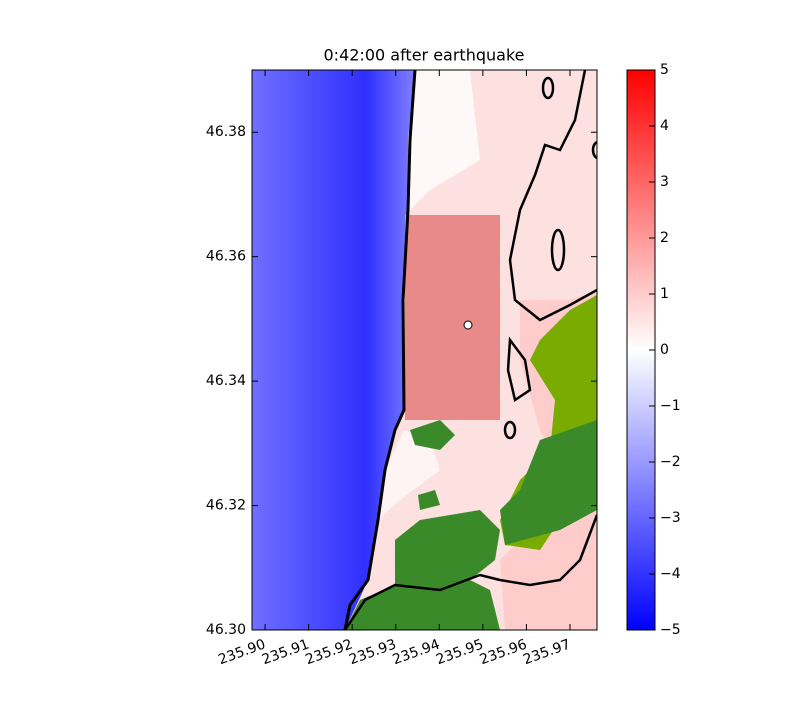  I want to click on speckled-zone, so click(452, 317).